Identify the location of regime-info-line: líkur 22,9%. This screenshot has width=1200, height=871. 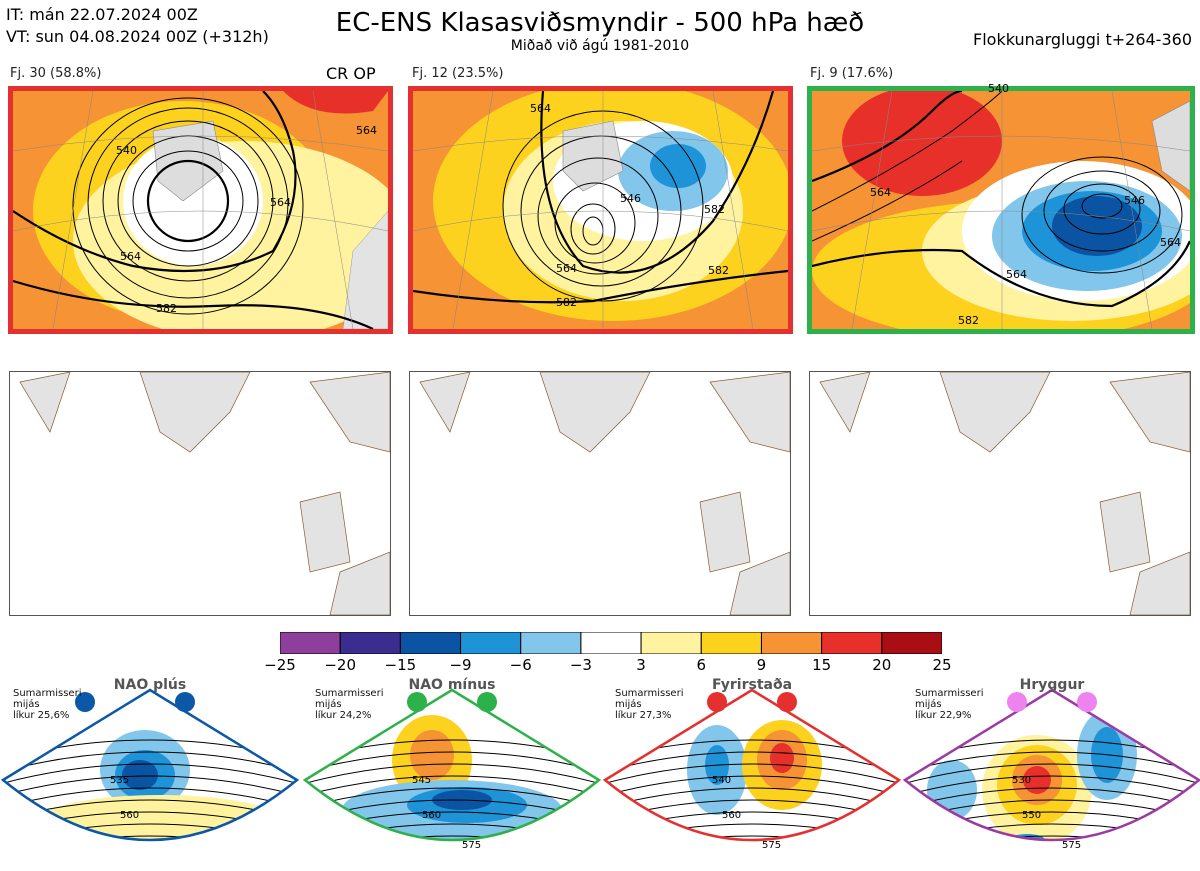
(943, 715).